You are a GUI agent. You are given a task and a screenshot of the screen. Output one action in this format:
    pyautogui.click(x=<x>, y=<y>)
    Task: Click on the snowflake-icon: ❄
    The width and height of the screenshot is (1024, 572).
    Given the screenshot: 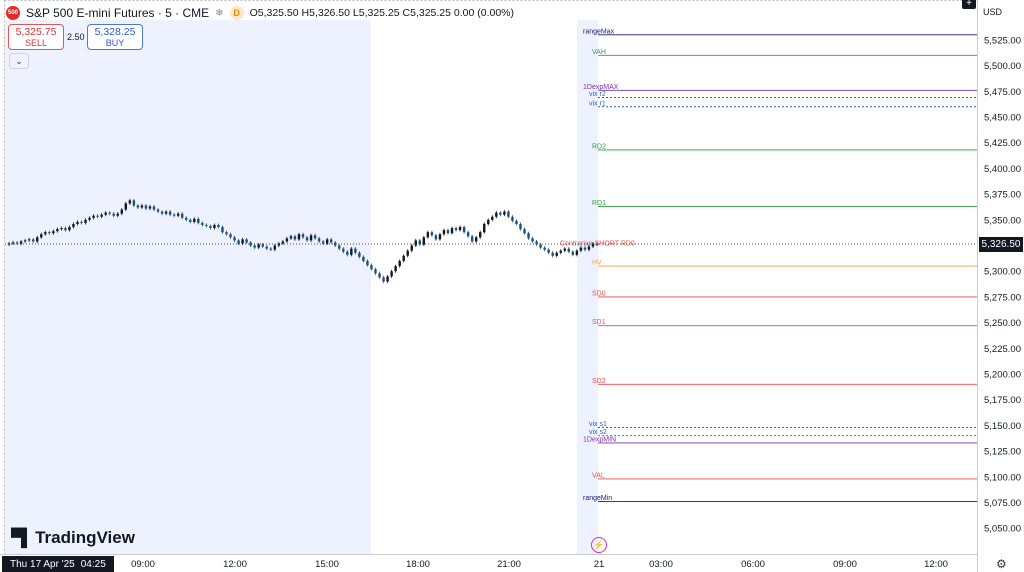 What is the action you would take?
    pyautogui.click(x=219, y=13)
    